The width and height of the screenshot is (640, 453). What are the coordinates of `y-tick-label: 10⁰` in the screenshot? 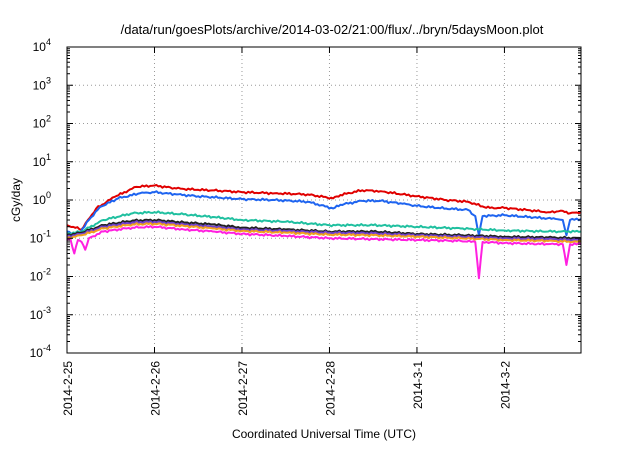 It's located at (42, 198).